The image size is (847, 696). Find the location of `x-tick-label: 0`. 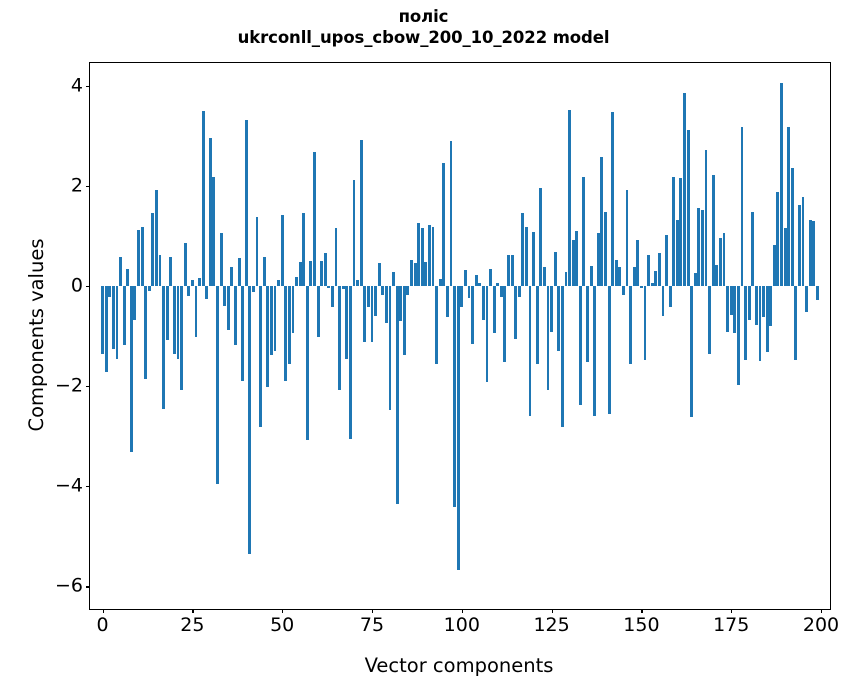

x-tick-label: 0 is located at coordinates (102, 625).